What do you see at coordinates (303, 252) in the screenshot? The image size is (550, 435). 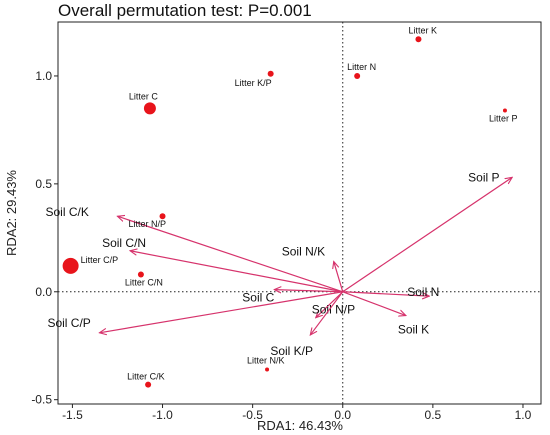 I see `arrow-label-soil-n-k: Soil N/K` at bounding box center [303, 252].